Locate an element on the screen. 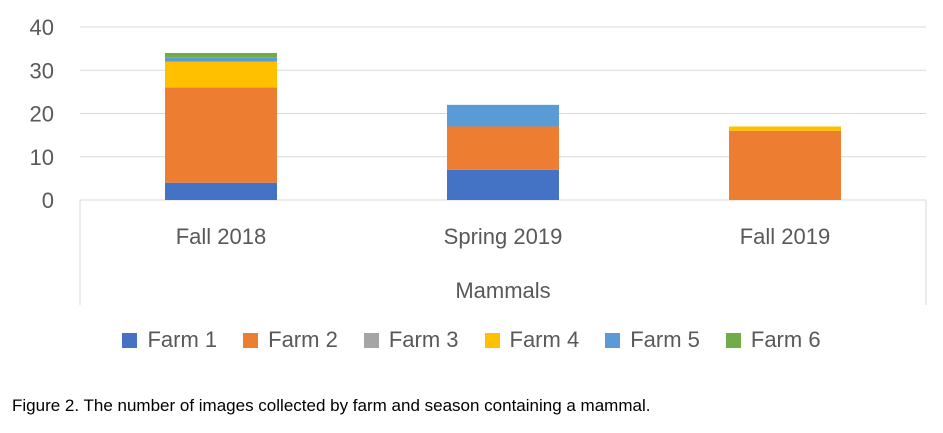 This screenshot has height=433, width=943. y-tick-label: 40 is located at coordinates (42, 27).